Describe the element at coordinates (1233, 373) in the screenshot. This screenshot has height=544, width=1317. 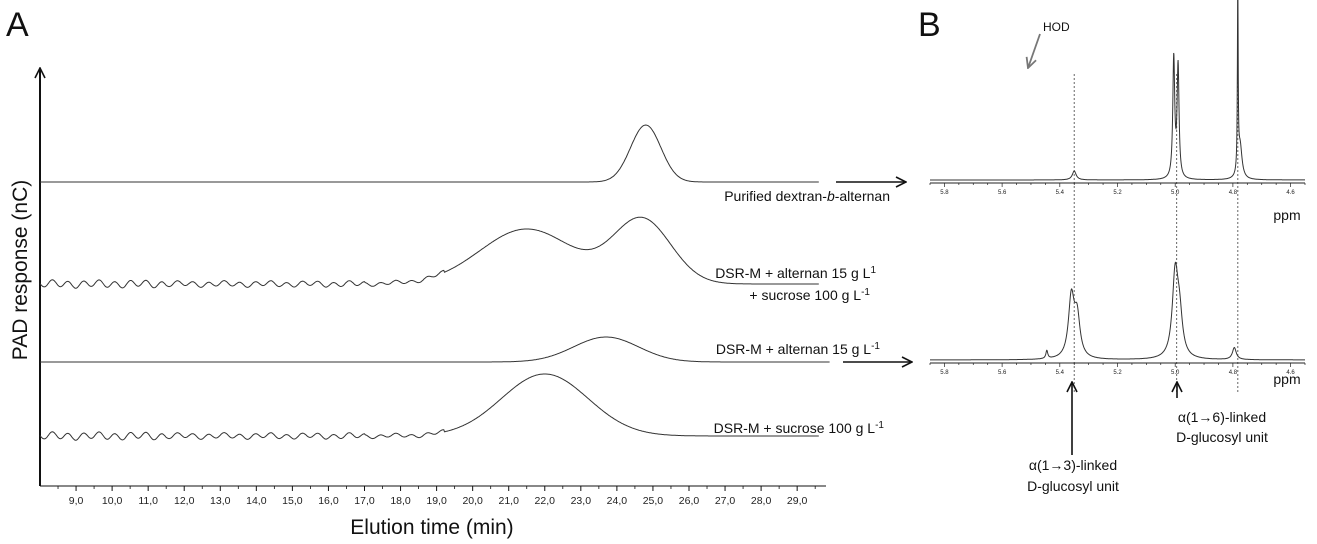
I see `nmr-tick-label-bottom-5: 4.8` at that location.